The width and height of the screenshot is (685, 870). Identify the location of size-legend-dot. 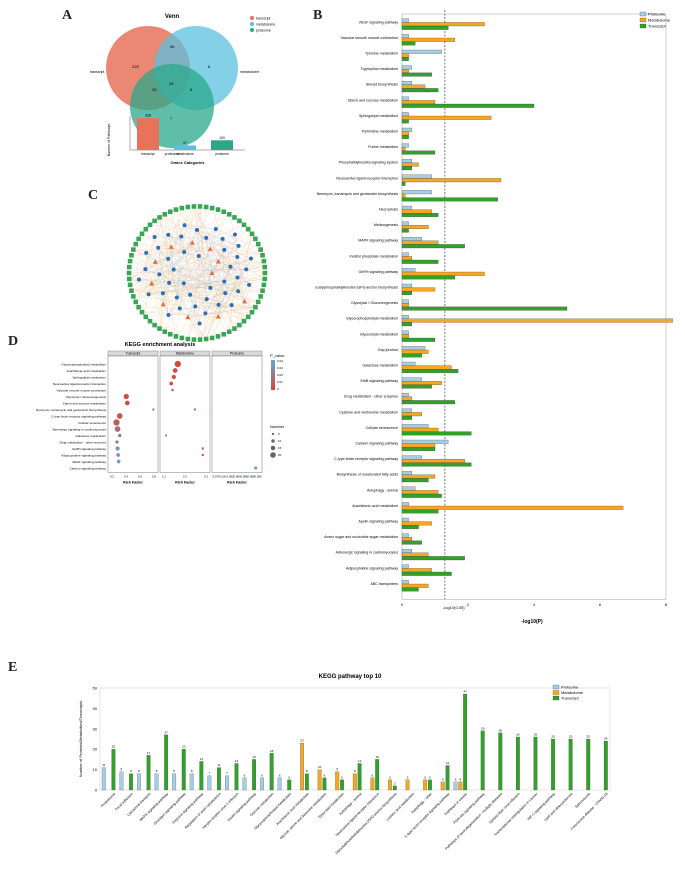
(273, 455).